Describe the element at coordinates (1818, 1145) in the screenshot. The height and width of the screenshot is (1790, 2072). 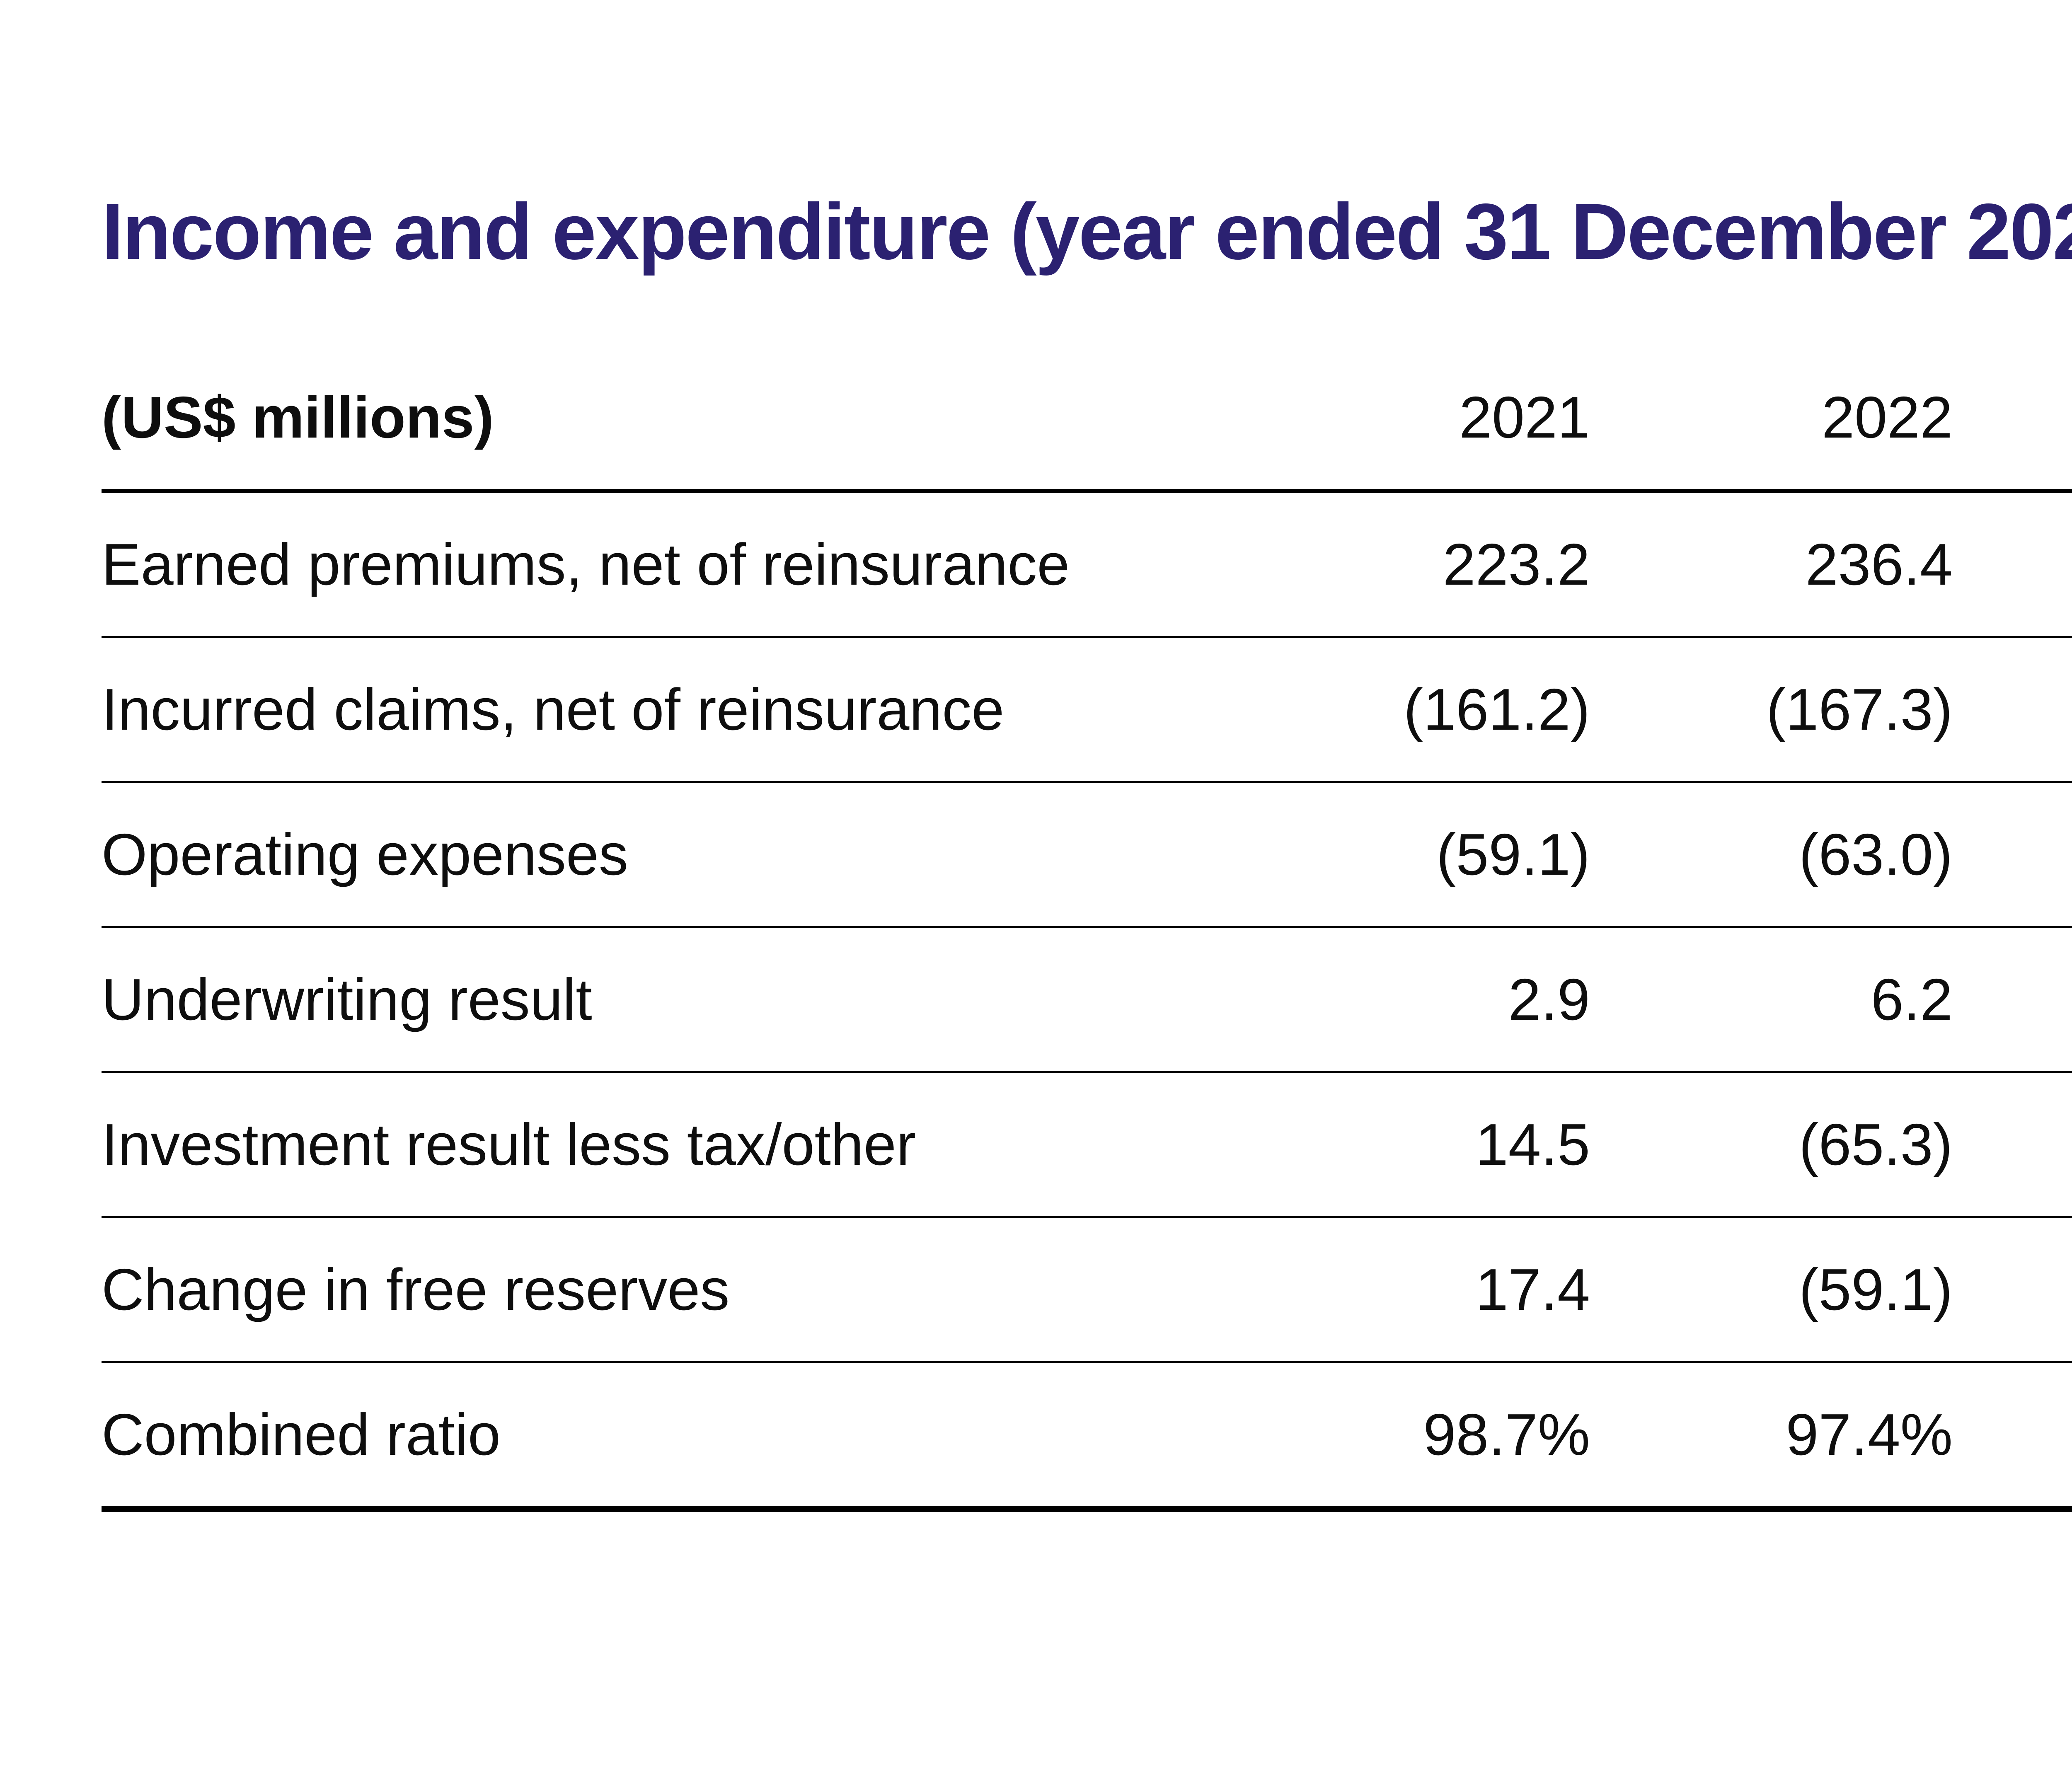
I see `value-cell: (65.3)` at that location.